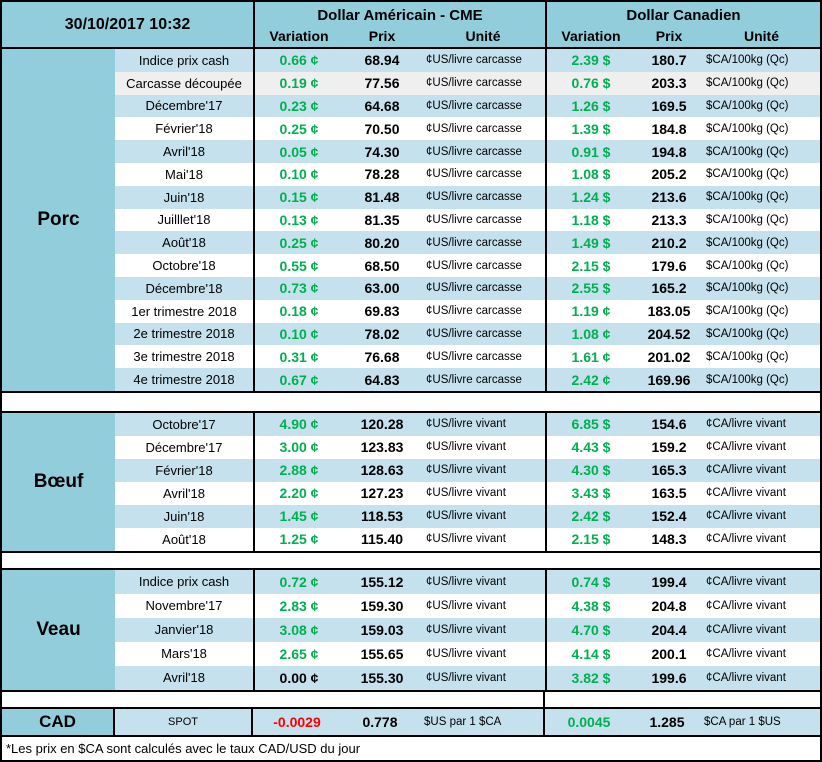 This screenshot has width=822, height=762. Describe the element at coordinates (591, 424) in the screenshot. I see `cad-variation-cell: 6.85 $` at that location.